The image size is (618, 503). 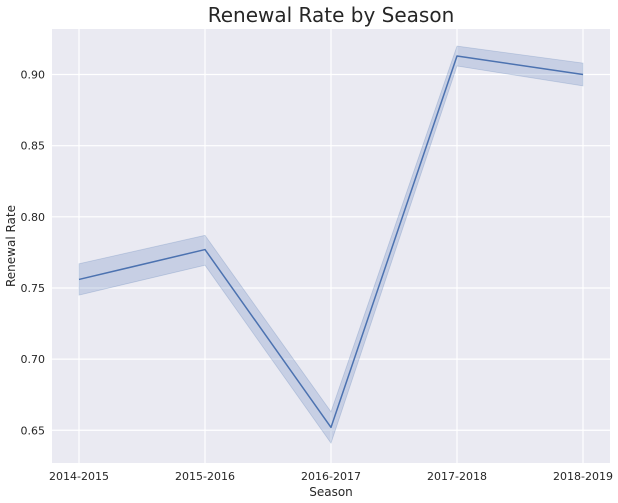 What do you see at coordinates (205, 476) in the screenshot?
I see `x-tick-label: 2015-2016` at bounding box center [205, 476].